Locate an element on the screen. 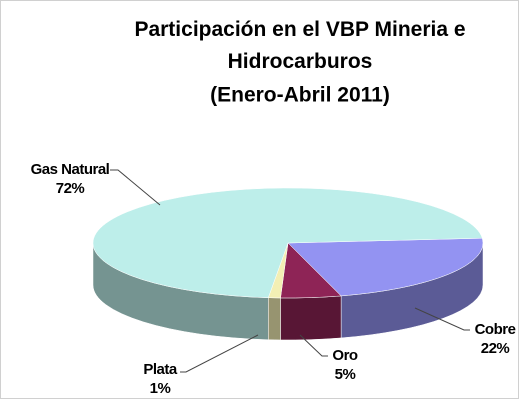 This screenshot has height=402, width=527. slice-label: Cobre is located at coordinates (495, 329).